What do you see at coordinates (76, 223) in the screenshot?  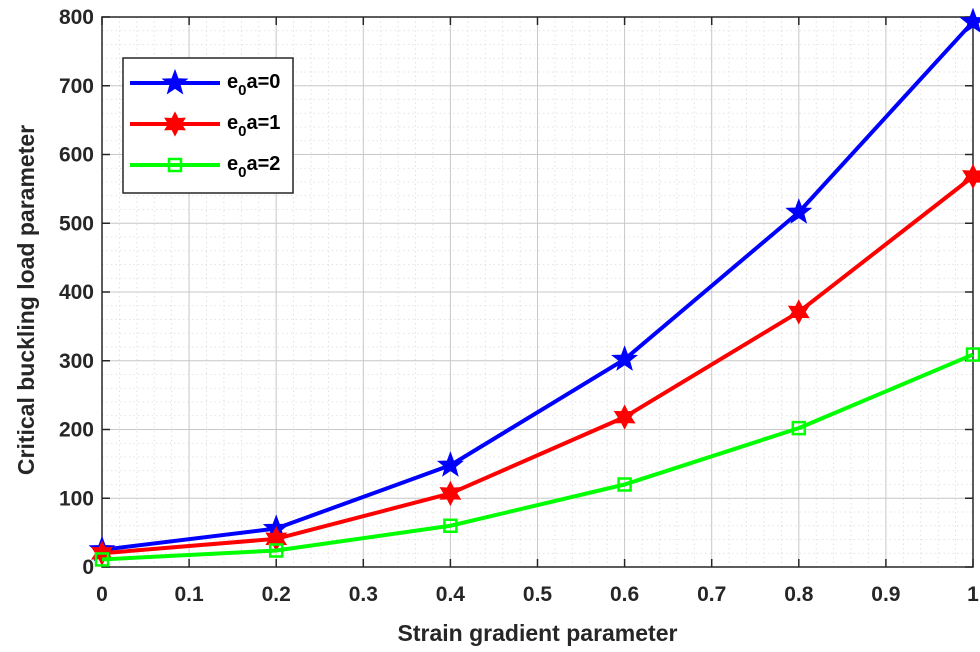 I see `y-tick-label: 500` at bounding box center [76, 223].